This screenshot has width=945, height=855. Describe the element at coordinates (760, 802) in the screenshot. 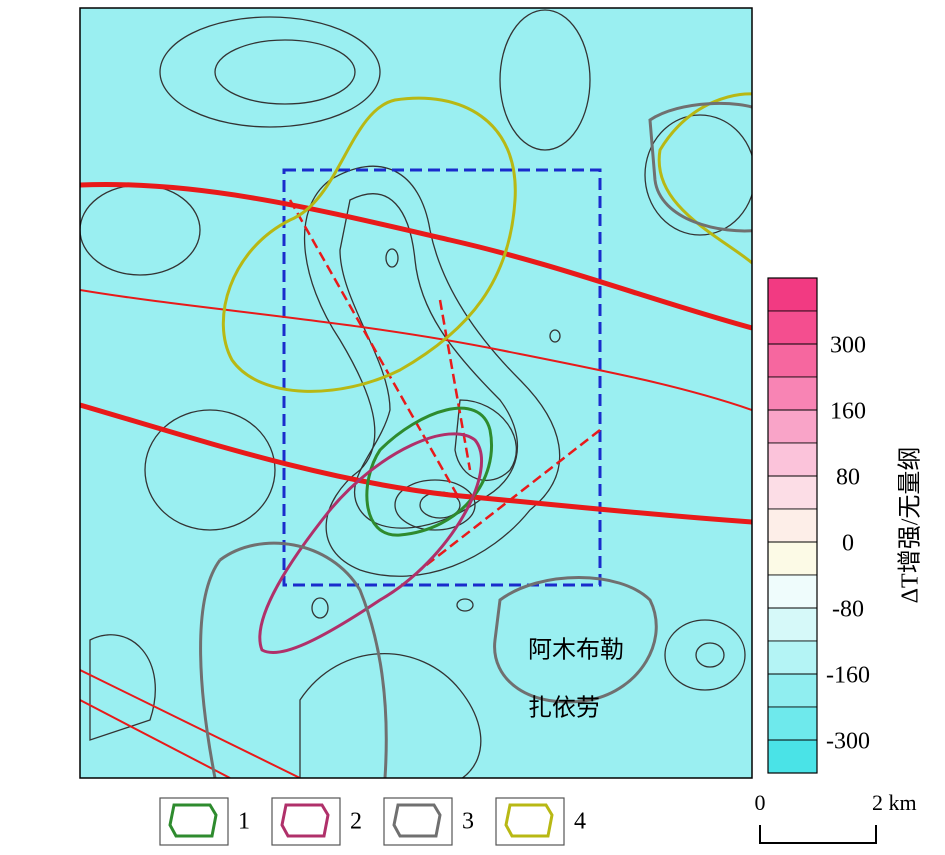

I see `scale-label: 0` at that location.